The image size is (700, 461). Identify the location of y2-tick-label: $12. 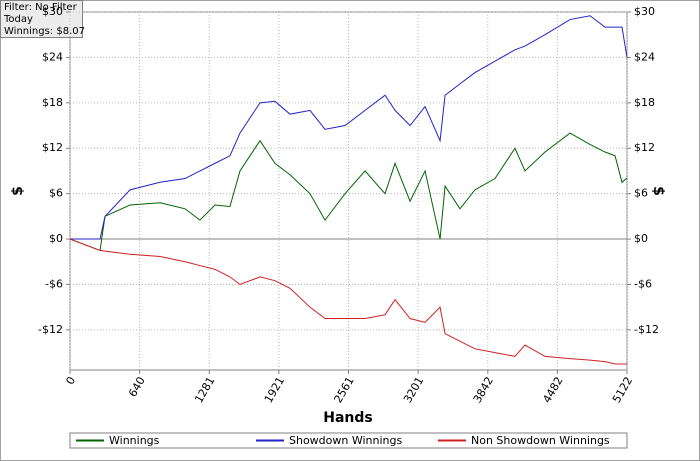
(644, 147).